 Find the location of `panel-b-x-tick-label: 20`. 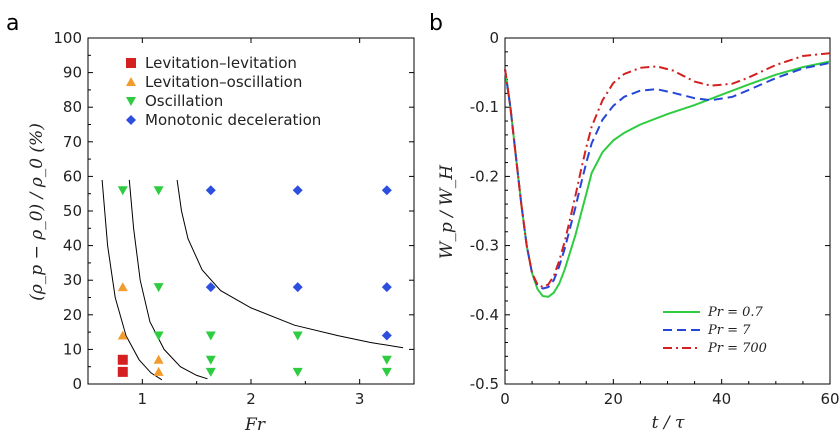

panel-b-x-tick-label: 20 is located at coordinates (613, 399).